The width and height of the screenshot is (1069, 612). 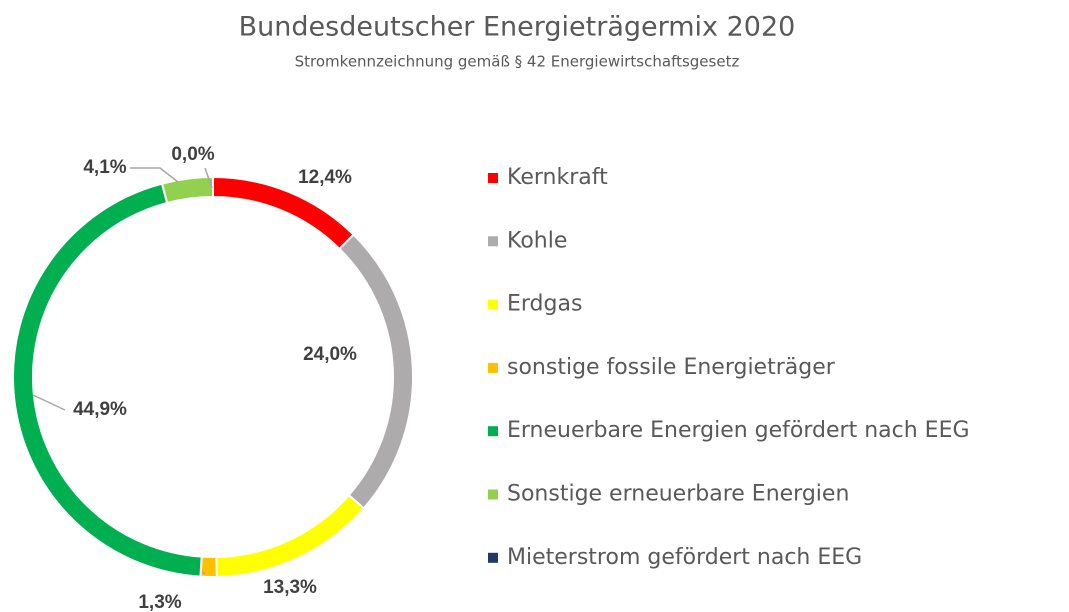 What do you see at coordinates (684, 557) in the screenshot?
I see `legend-label: Mieterstrom gefördert nach EEG` at bounding box center [684, 557].